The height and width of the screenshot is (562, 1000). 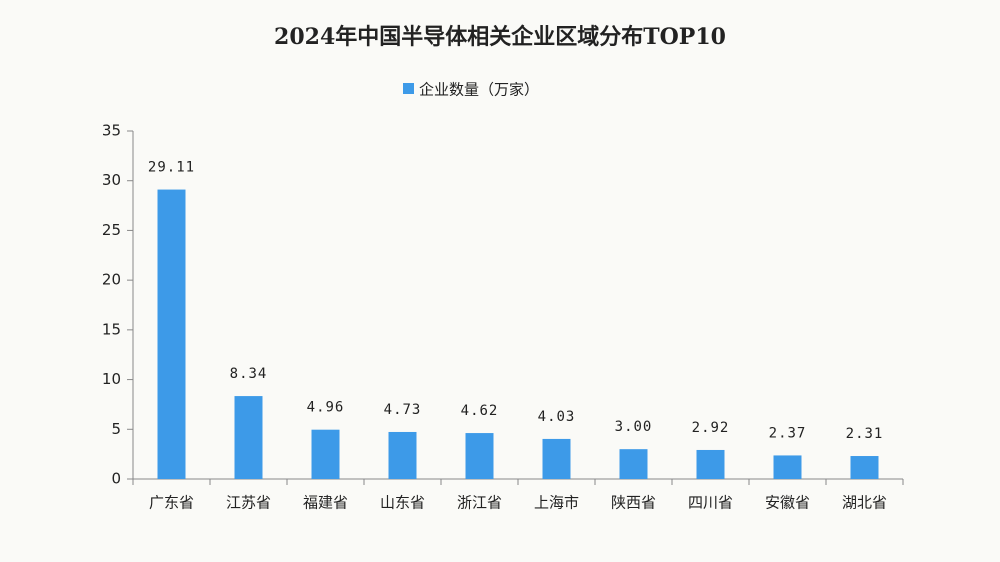 I want to click on y-tick-label: 20, so click(x=111, y=280).